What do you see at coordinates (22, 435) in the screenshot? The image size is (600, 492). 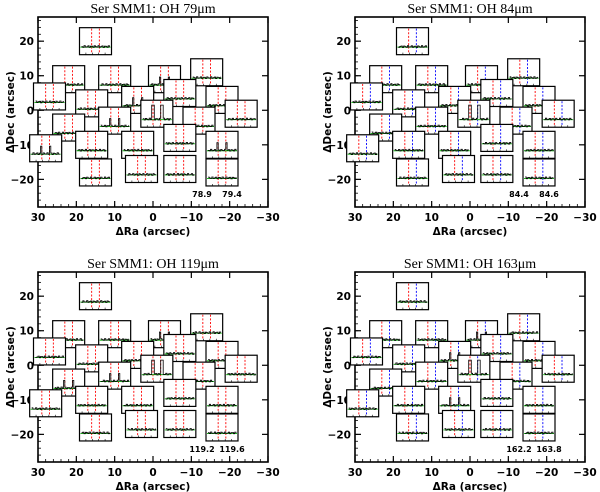 I see `y-tick-label: −20` at bounding box center [22, 435].